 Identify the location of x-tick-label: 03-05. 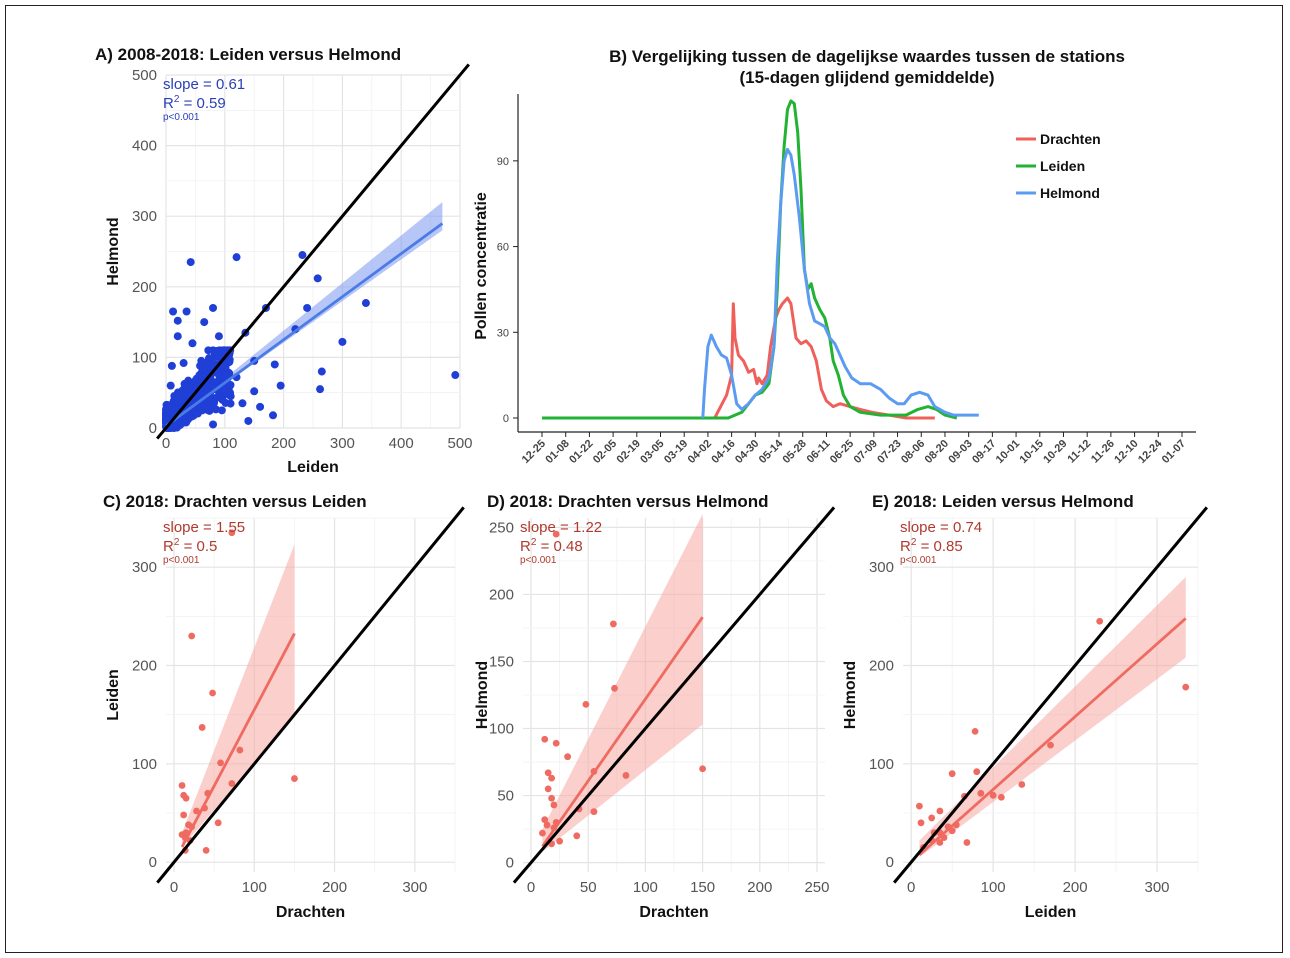
(652, 452).